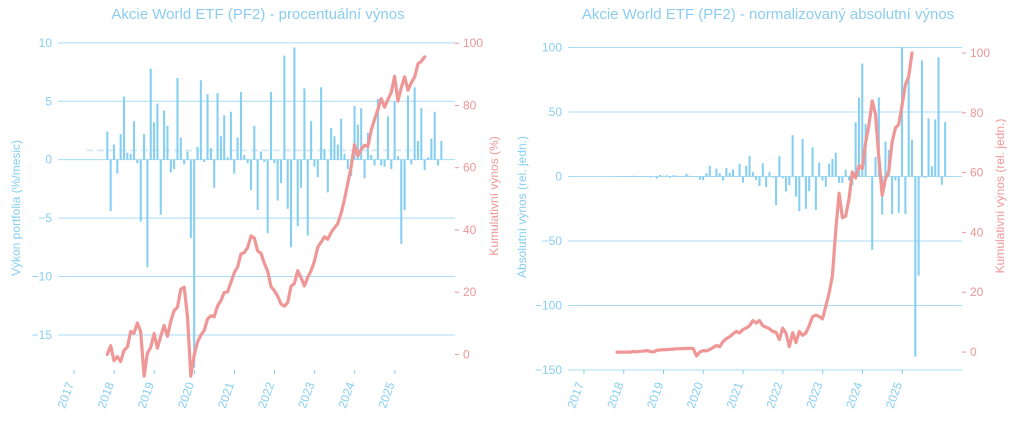 The width and height of the screenshot is (1024, 424). I want to click on y-tick-label: −150, so click(548, 370).